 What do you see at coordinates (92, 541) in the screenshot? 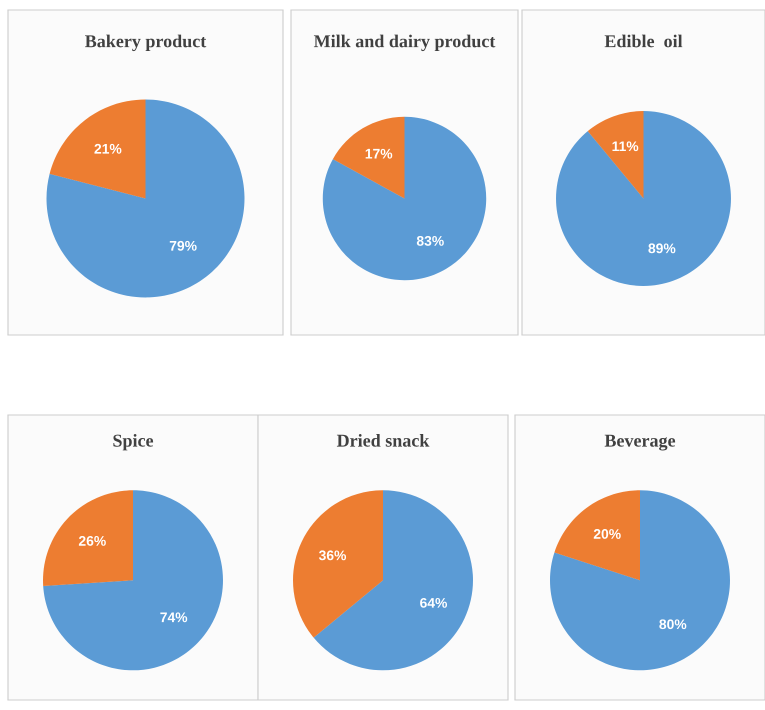
I see `data-label: 26%` at bounding box center [92, 541].